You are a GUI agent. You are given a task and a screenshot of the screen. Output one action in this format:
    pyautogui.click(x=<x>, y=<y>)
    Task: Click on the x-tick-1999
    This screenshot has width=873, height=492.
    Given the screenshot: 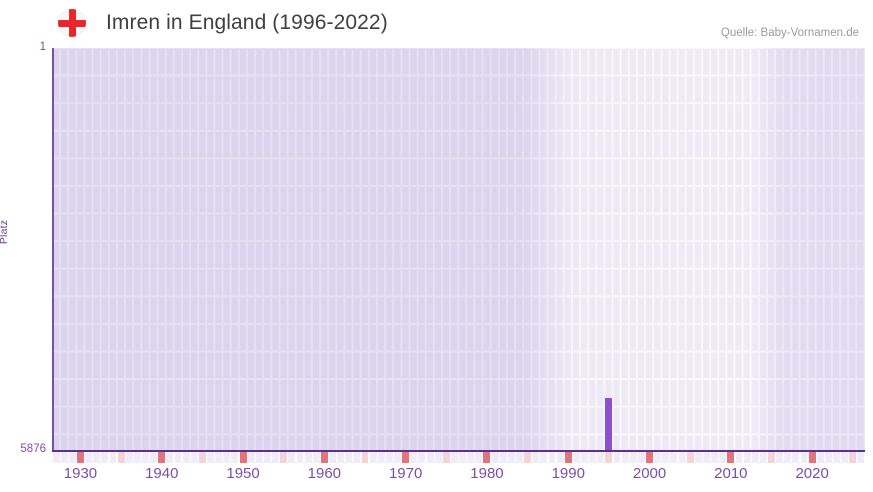 What is the action you would take?
    pyautogui.click(x=641, y=457)
    